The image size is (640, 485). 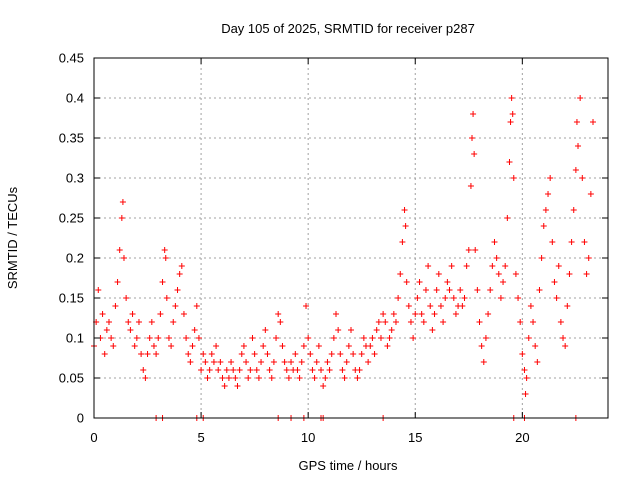 I want to click on y-tick-label: 0.35, so click(x=71, y=138).